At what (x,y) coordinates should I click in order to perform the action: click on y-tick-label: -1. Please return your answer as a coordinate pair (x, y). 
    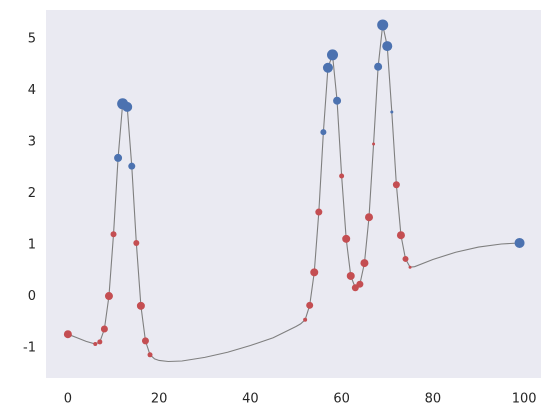
    Looking at the image, I should click on (29, 348).